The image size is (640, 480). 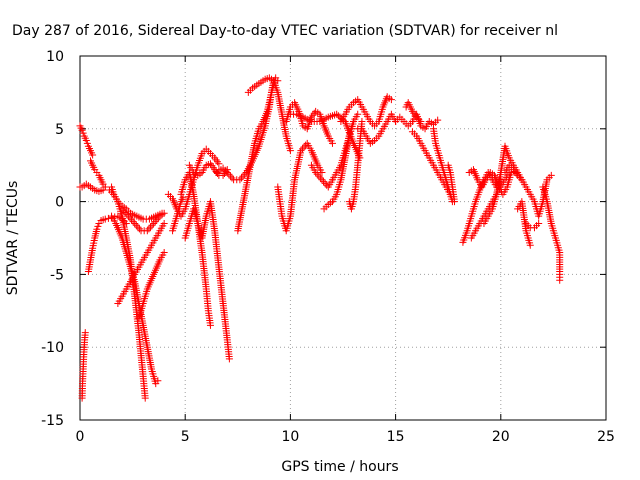 I want to click on y-tick-label: 10, so click(x=55, y=57).